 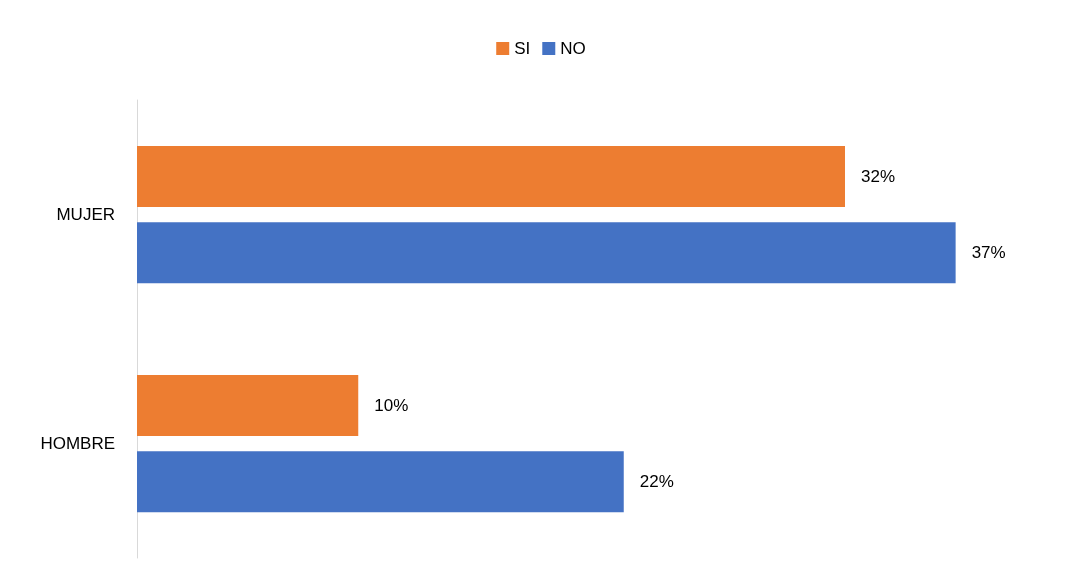 I want to click on data-label: 22%, so click(x=656, y=482).